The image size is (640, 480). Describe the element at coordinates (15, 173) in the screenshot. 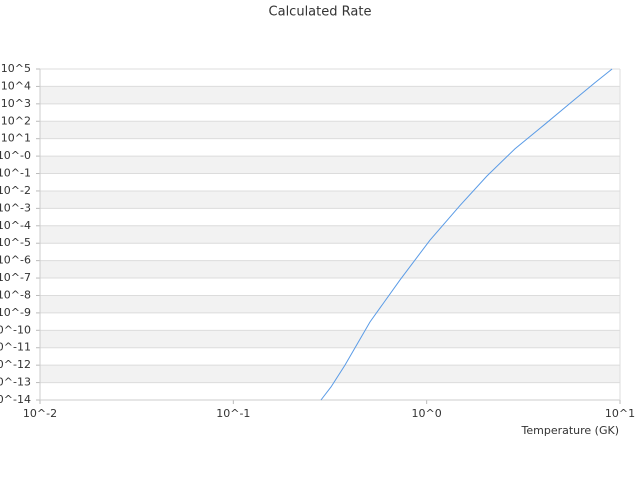

I see `y-tick-label: 10^-1` at that location.